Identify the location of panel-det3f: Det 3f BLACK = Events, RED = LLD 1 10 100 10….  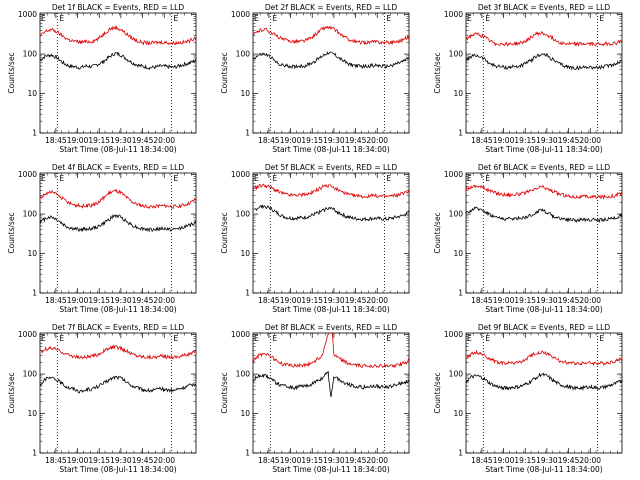
(528, 78).